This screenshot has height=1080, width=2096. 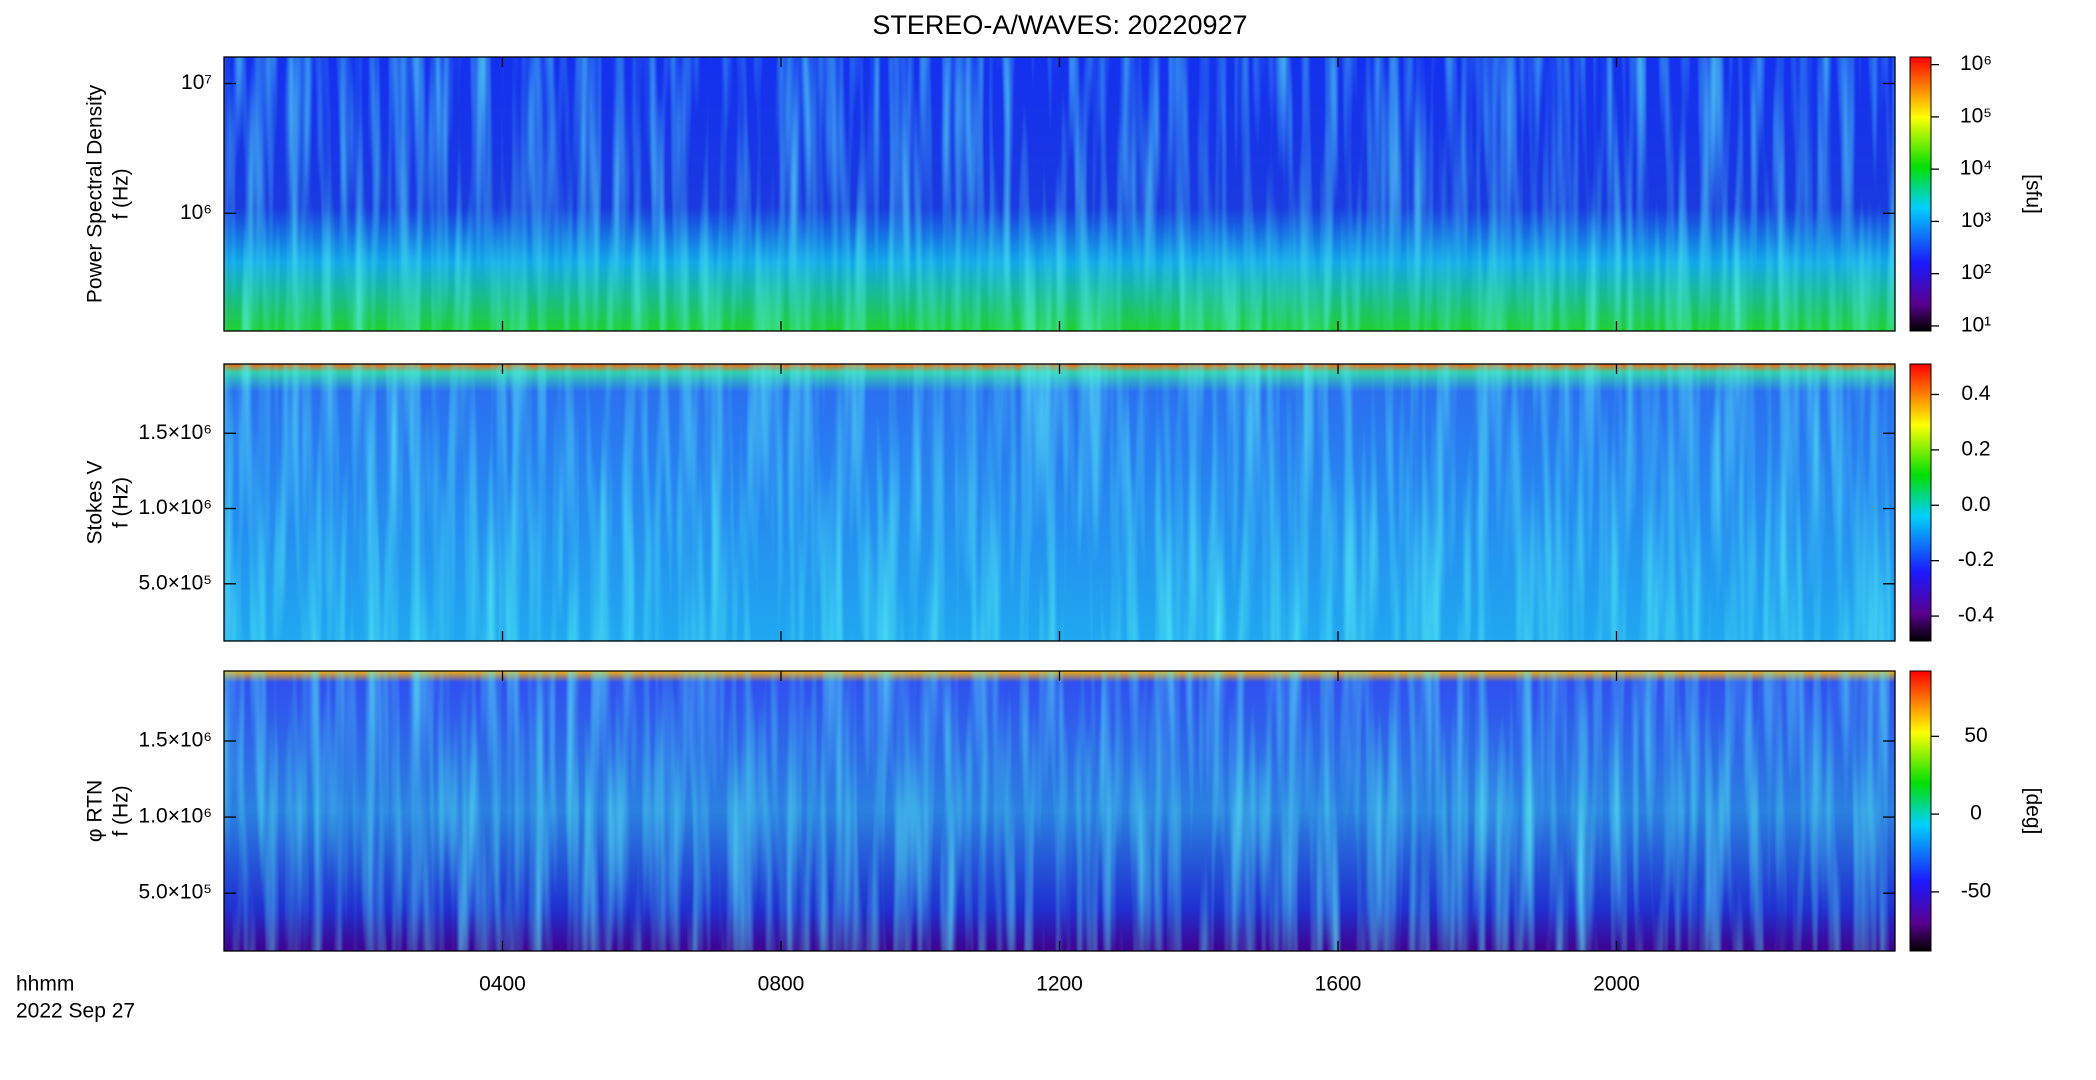 I want to click on colorbar-tick-label: 0.4, so click(x=1976, y=393).